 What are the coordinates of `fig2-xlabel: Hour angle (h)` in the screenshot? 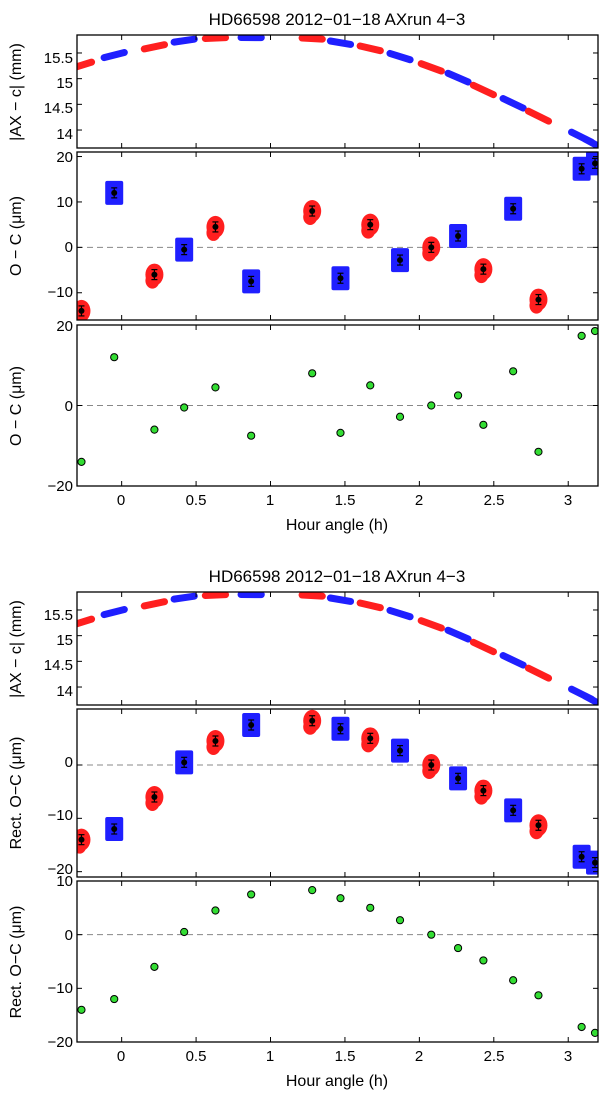 It's located at (337, 1081).